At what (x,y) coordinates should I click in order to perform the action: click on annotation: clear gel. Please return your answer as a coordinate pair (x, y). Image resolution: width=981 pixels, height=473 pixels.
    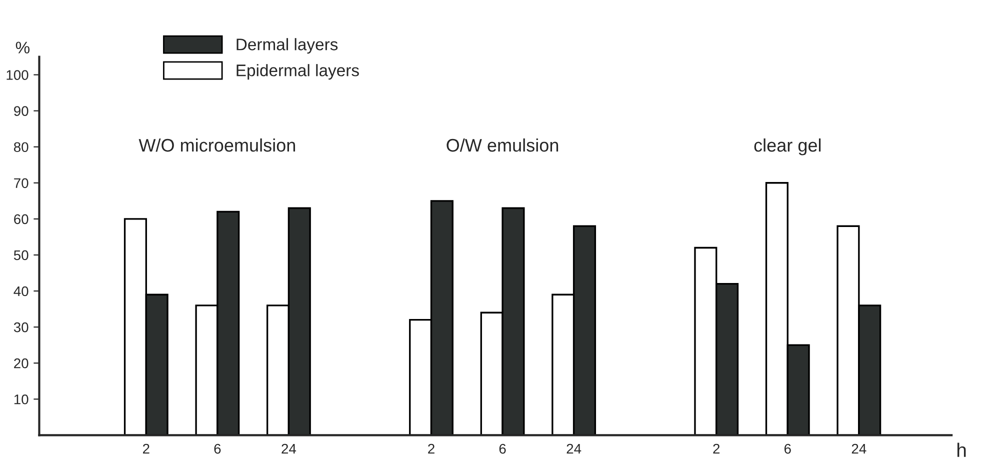
    Looking at the image, I should click on (787, 147).